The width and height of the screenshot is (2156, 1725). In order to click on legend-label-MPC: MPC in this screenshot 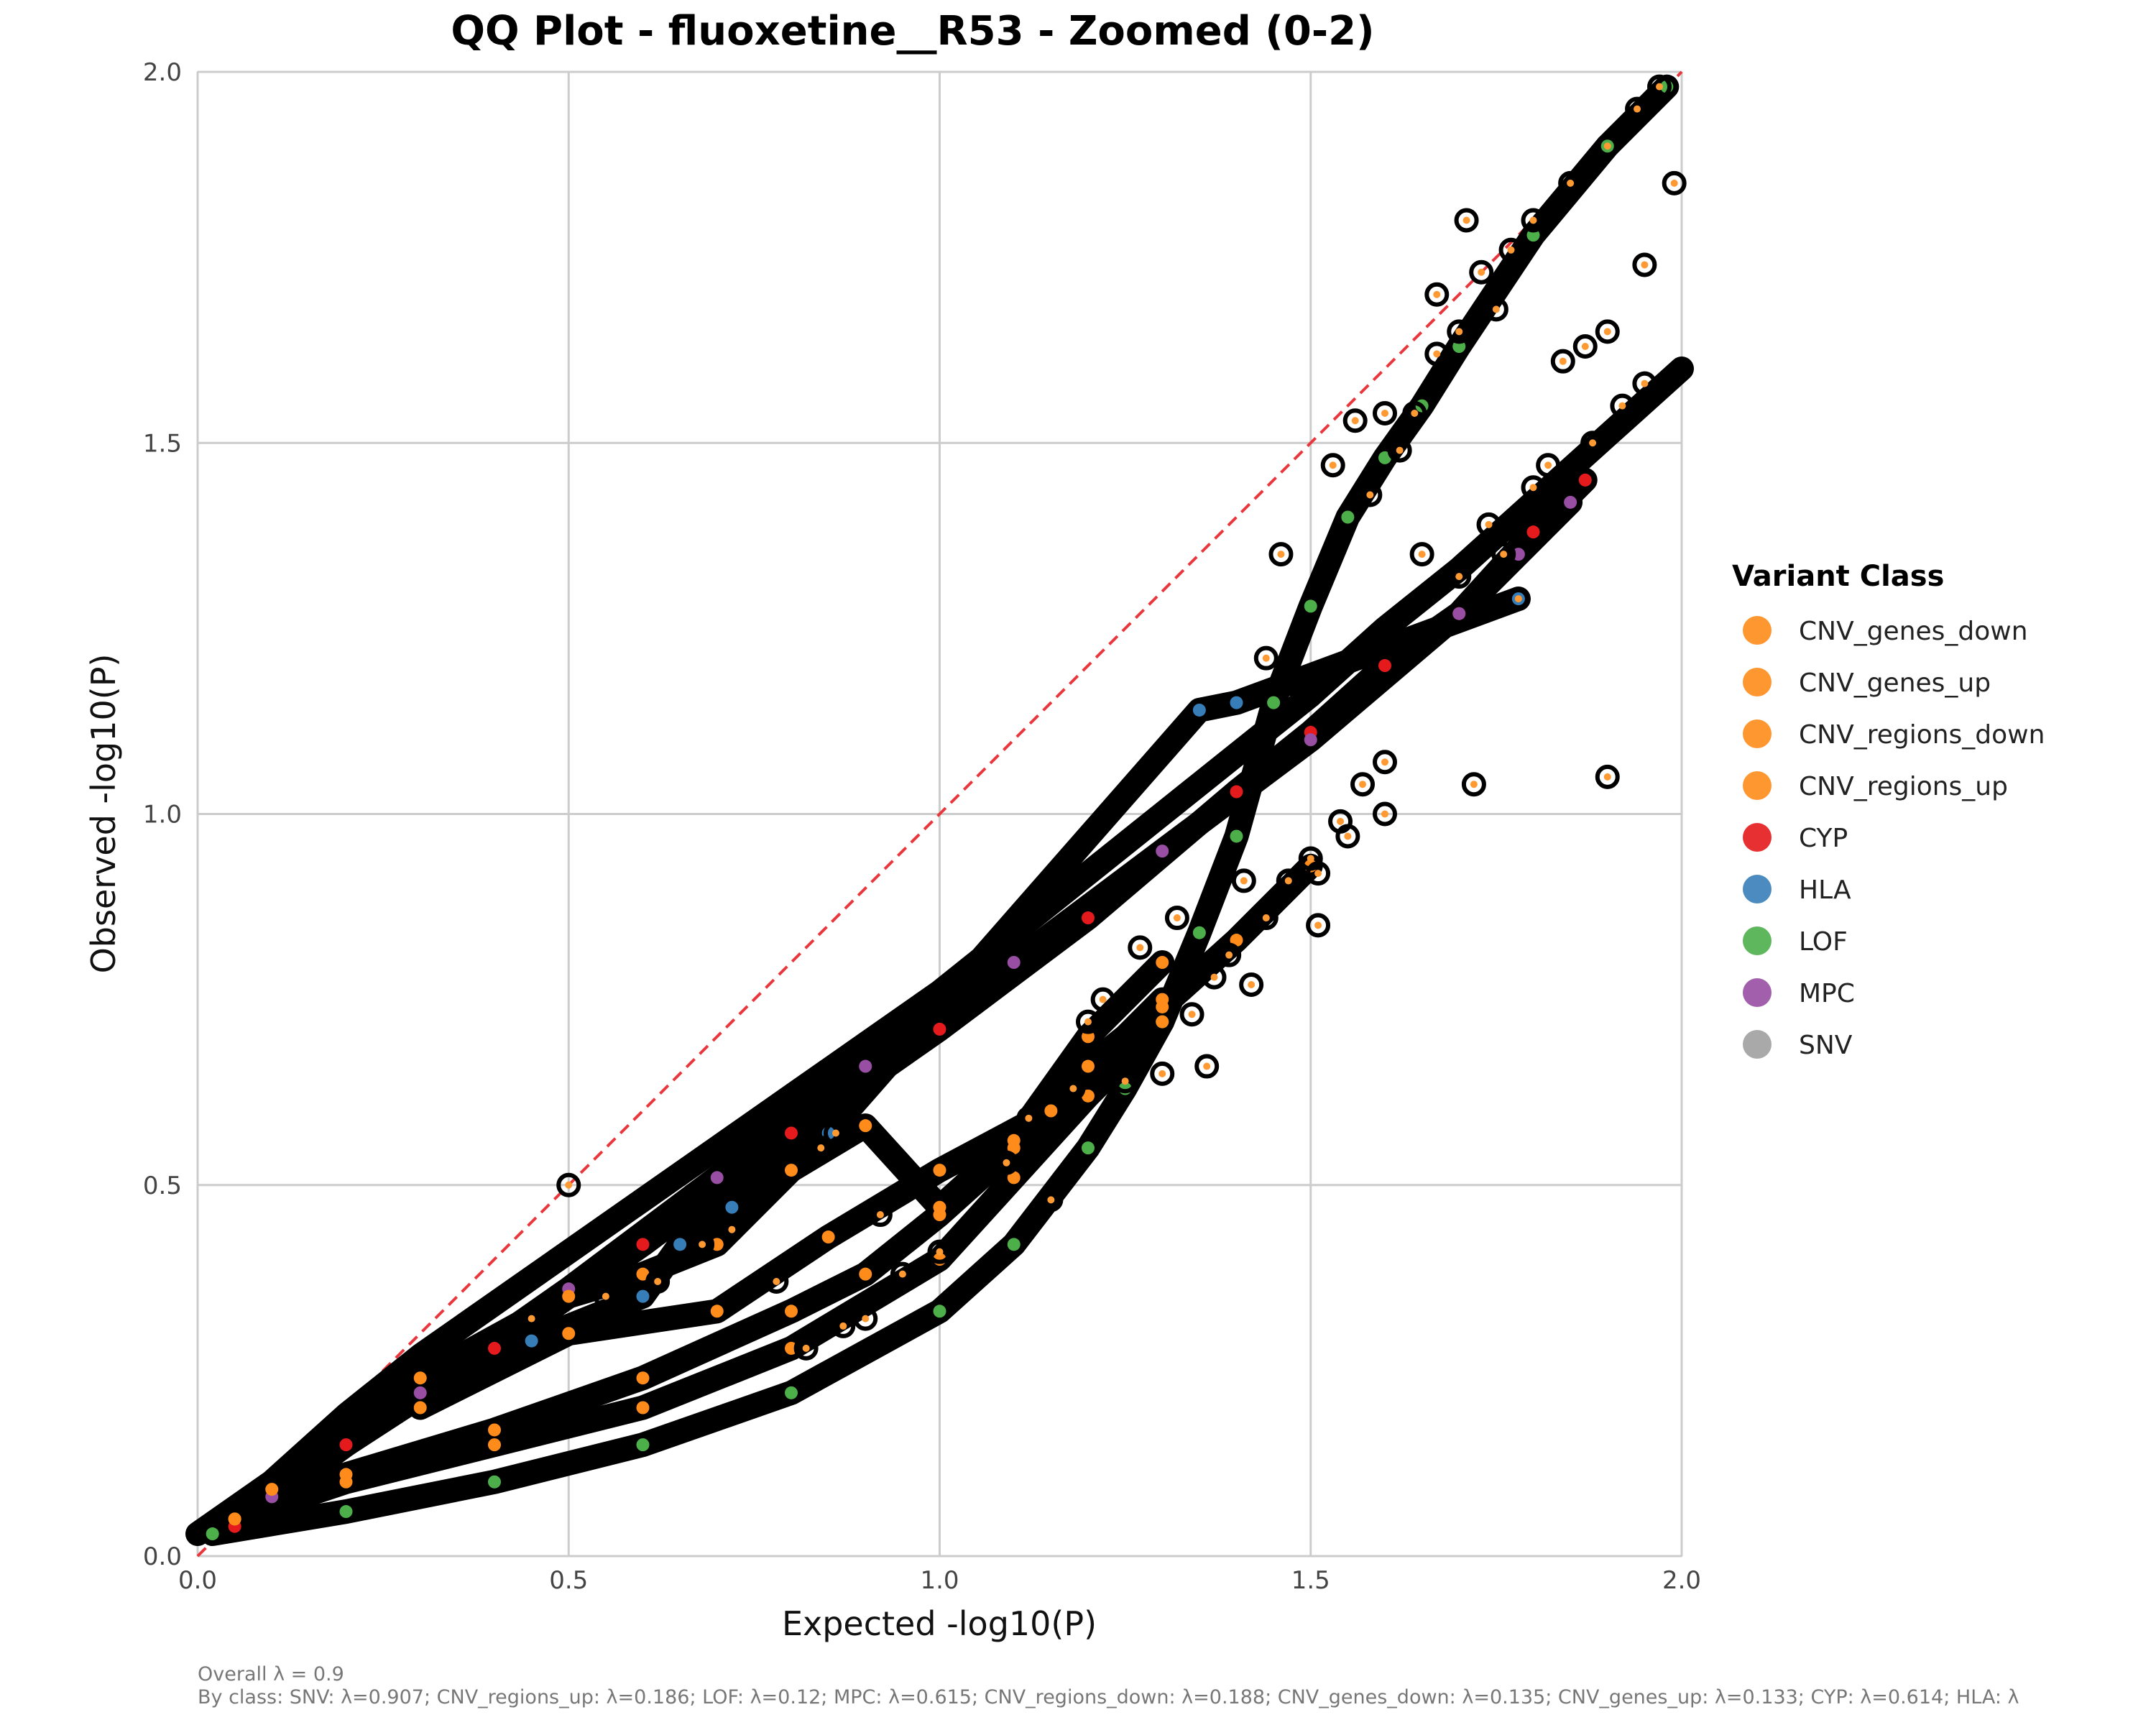, I will do `click(1827, 993)`.